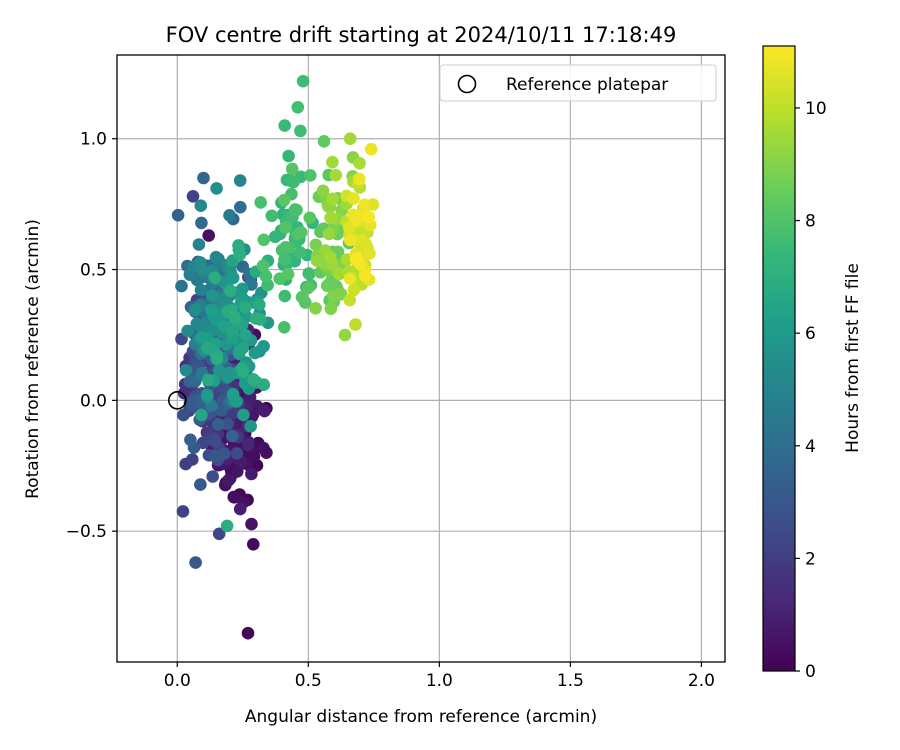  What do you see at coordinates (467, 84) in the screenshot?
I see `legend-marker-icon` at bounding box center [467, 84].